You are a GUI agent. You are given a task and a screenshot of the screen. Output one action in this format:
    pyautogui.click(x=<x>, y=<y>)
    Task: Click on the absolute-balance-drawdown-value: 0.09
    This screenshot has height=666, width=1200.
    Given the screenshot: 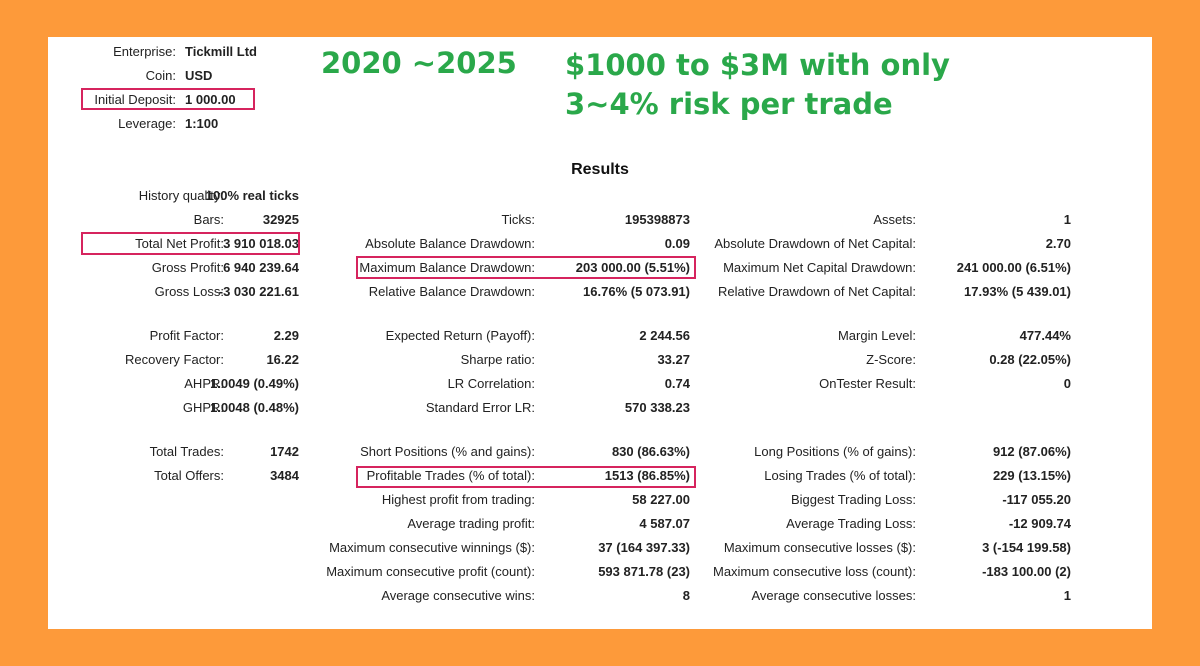 What is the action you would take?
    pyautogui.click(x=677, y=243)
    